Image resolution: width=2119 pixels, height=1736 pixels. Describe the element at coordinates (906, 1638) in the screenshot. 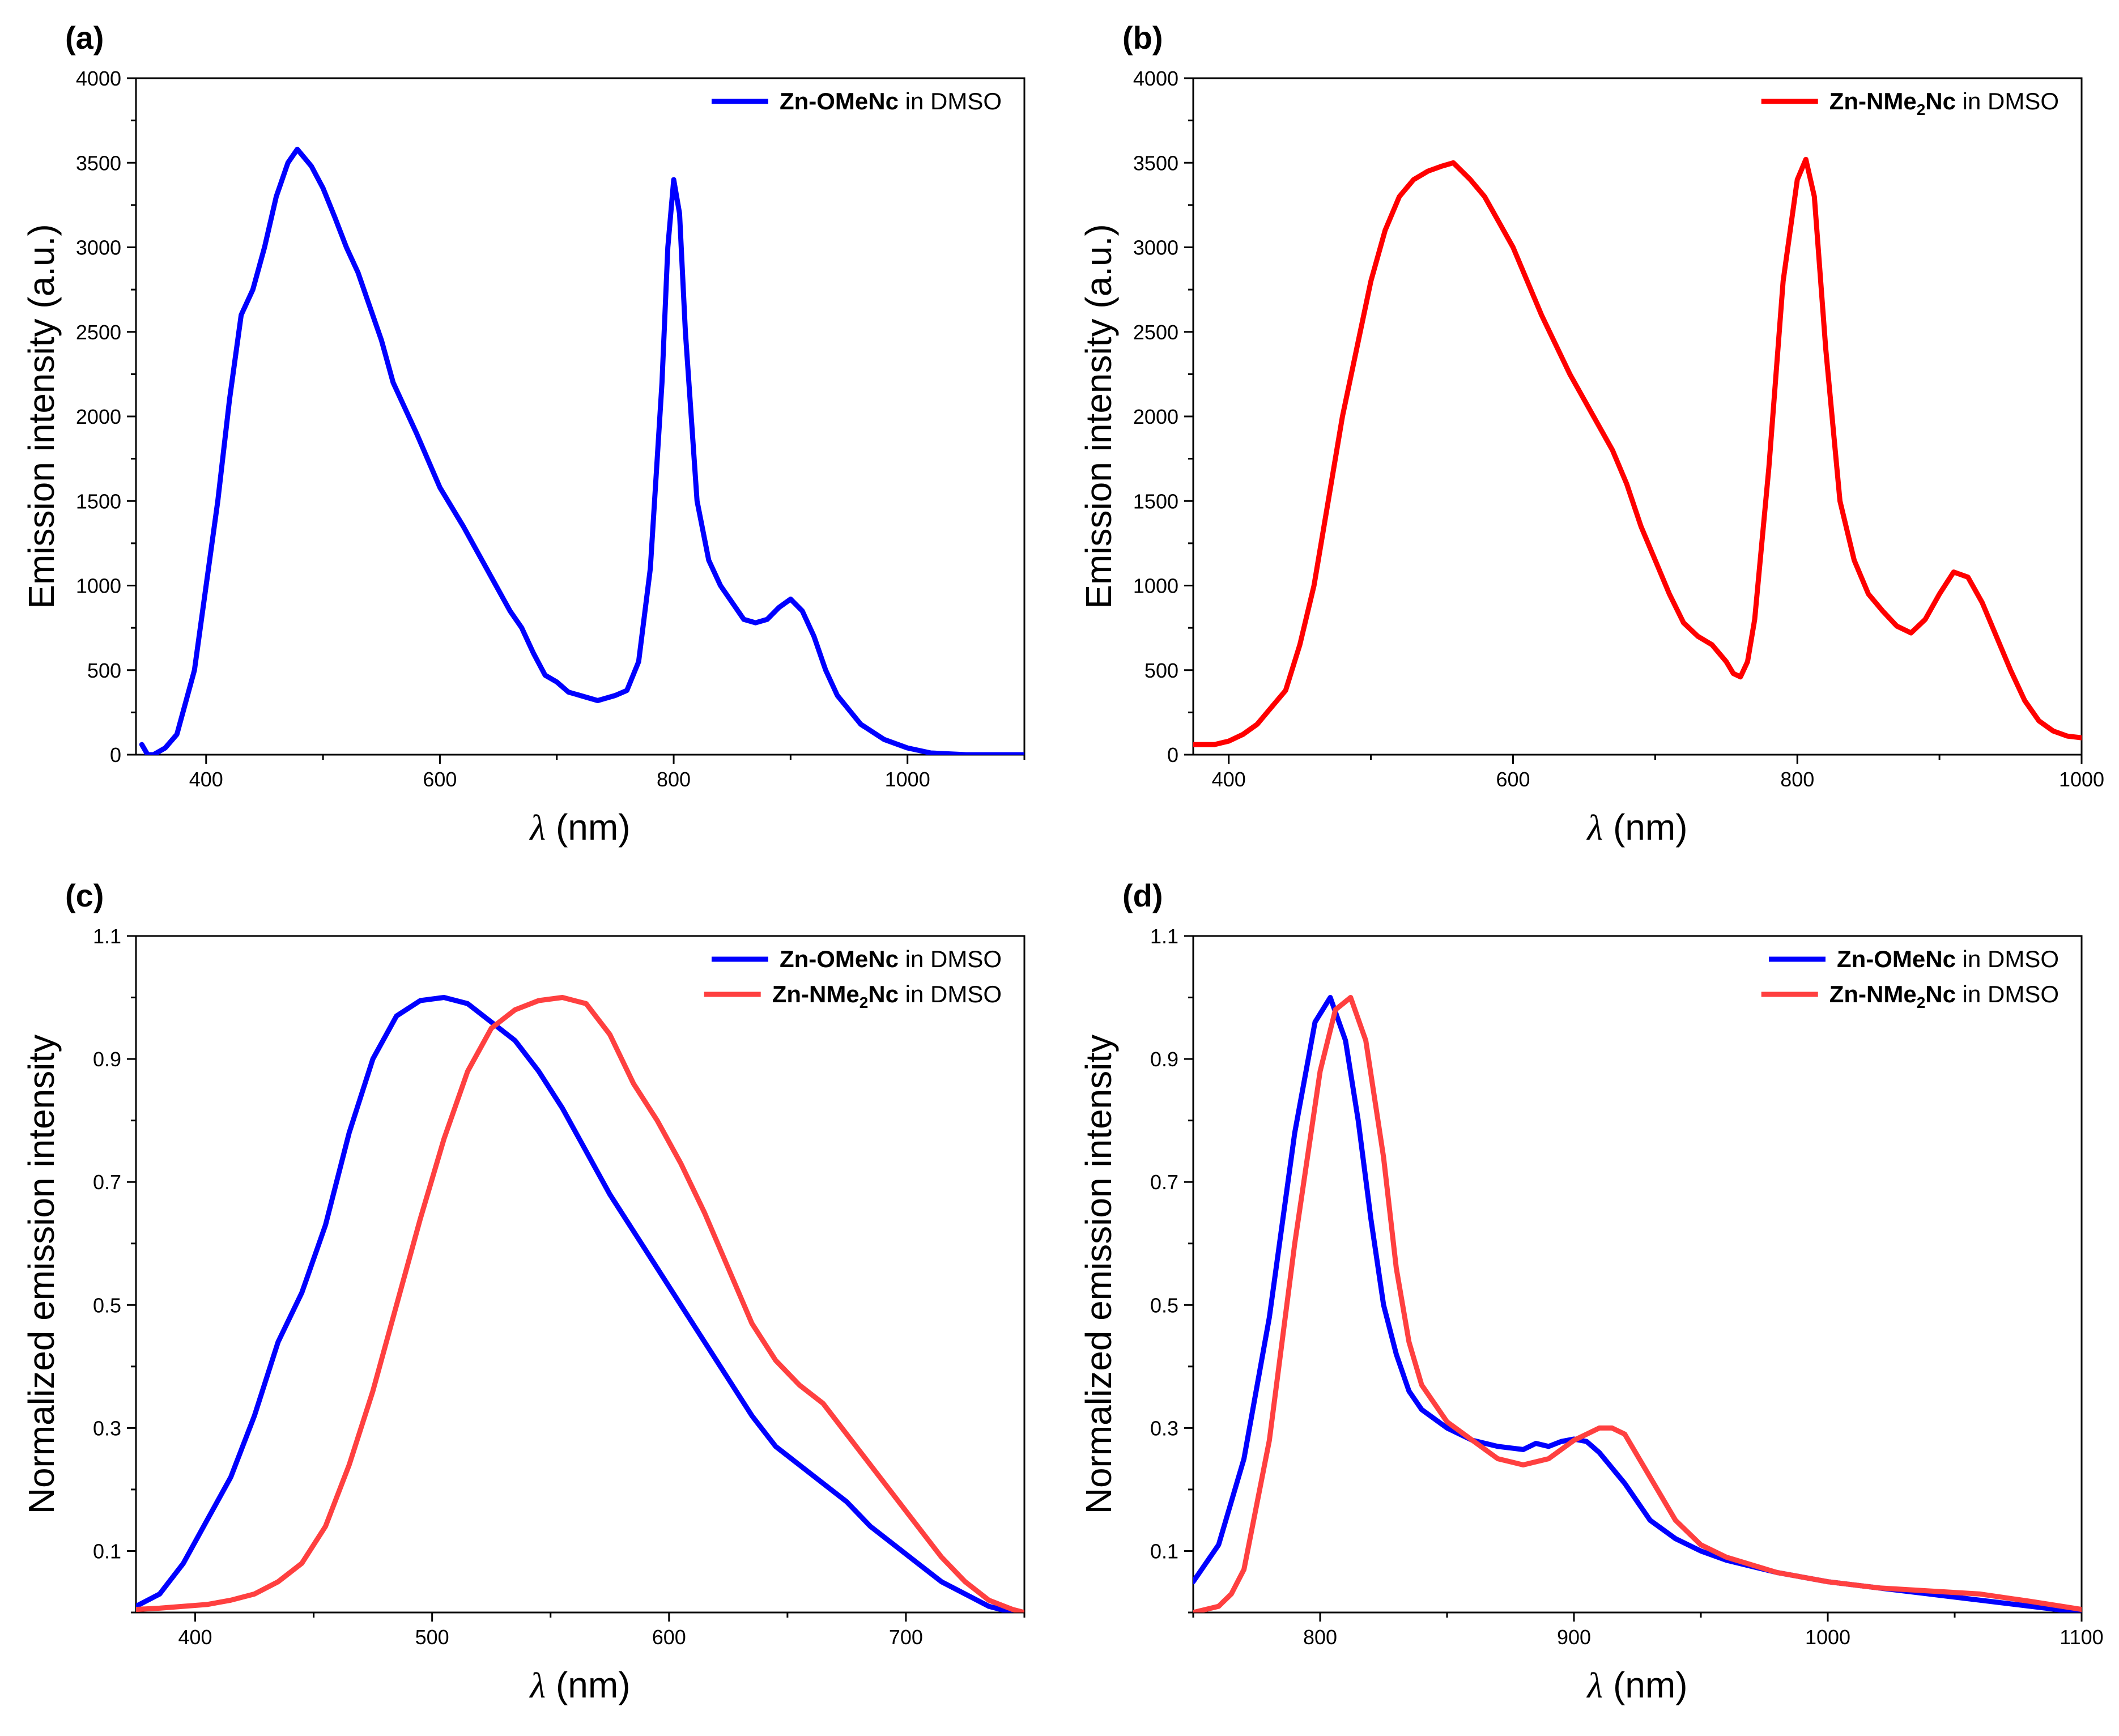

I see `x-tick-label: 700` at that location.